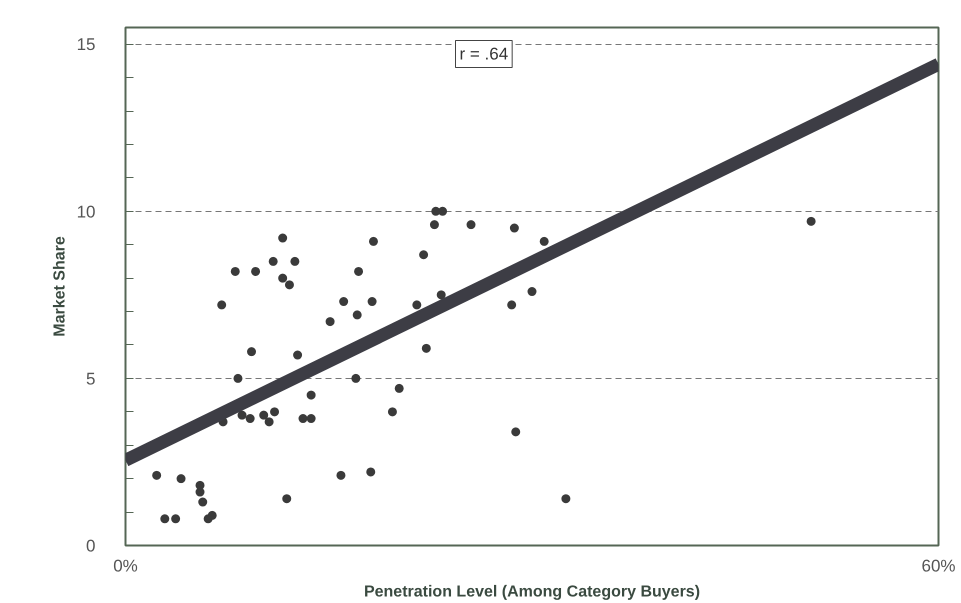 This screenshot has height=603, width=961. Describe the element at coordinates (91, 546) in the screenshot. I see `y-tick-label: 0` at that location.